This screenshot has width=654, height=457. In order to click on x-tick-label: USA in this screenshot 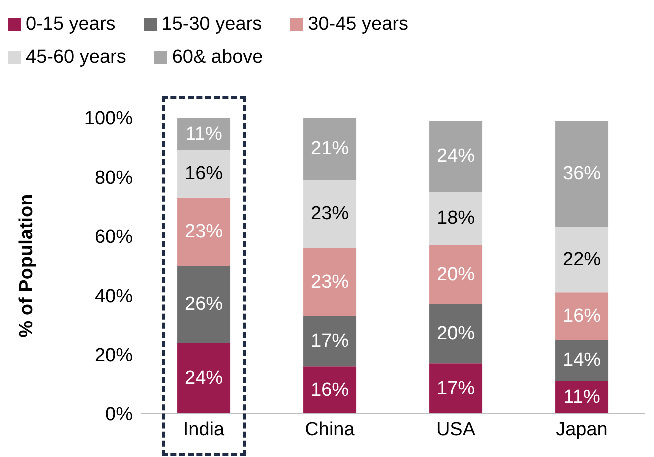, I will do `click(456, 429)`.